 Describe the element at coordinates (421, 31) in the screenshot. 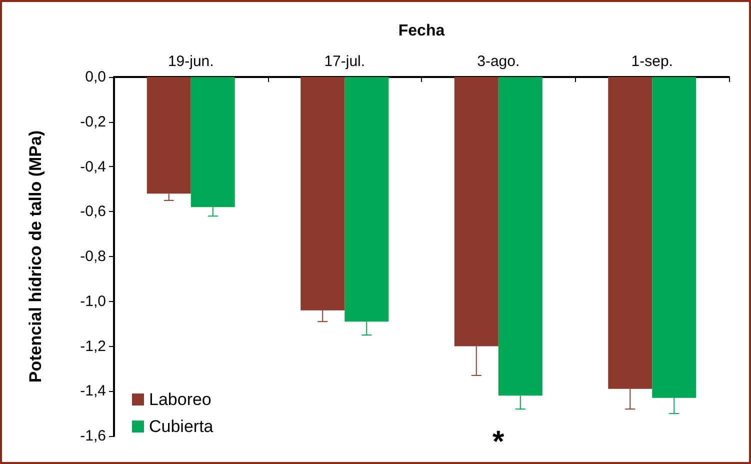

I see `x-axis-title: Fecha` at that location.